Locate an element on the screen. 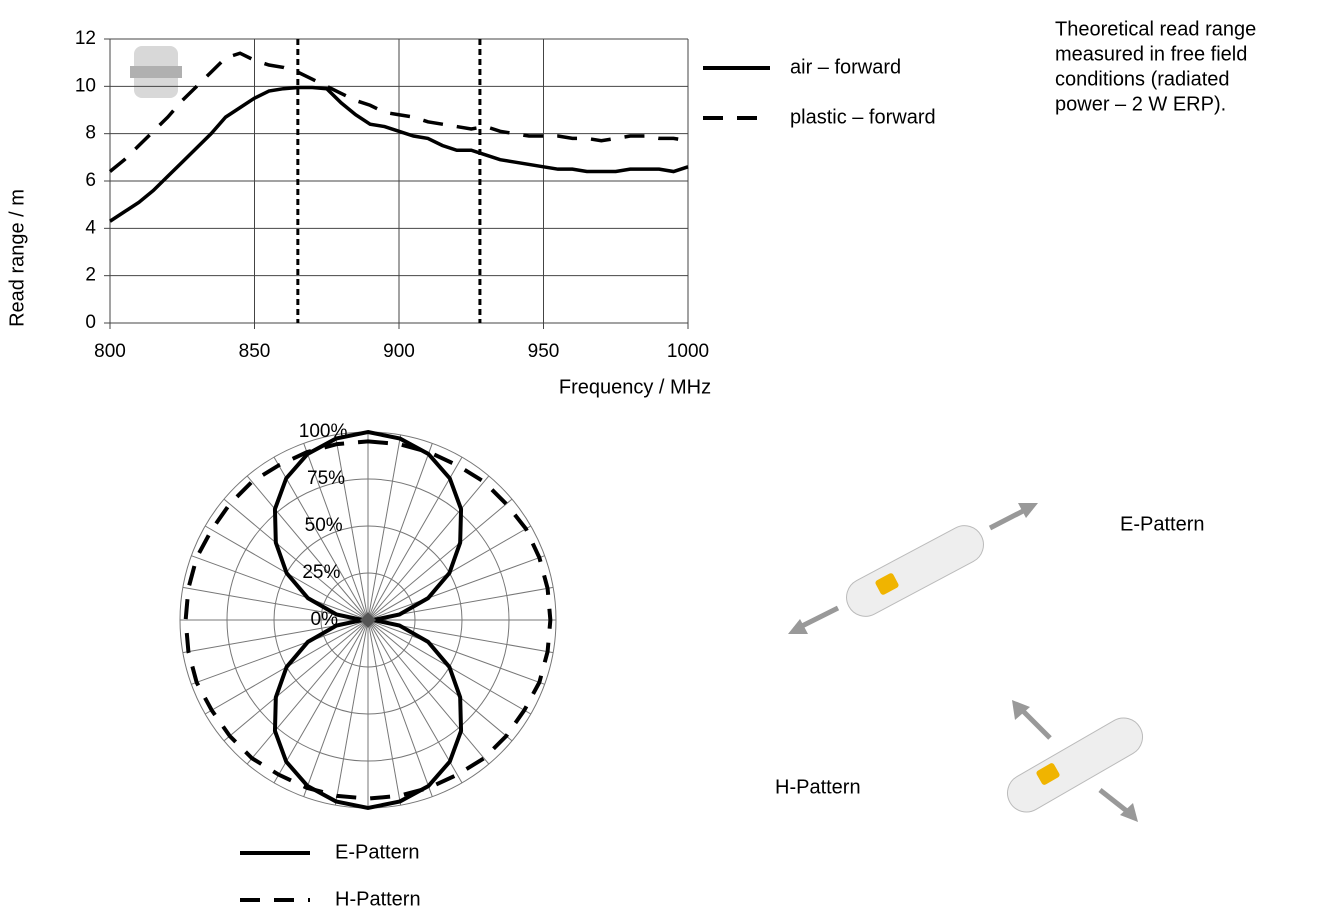 This screenshot has height=910, width=1323. y-axis-title: Read range / m is located at coordinates (17, 258).